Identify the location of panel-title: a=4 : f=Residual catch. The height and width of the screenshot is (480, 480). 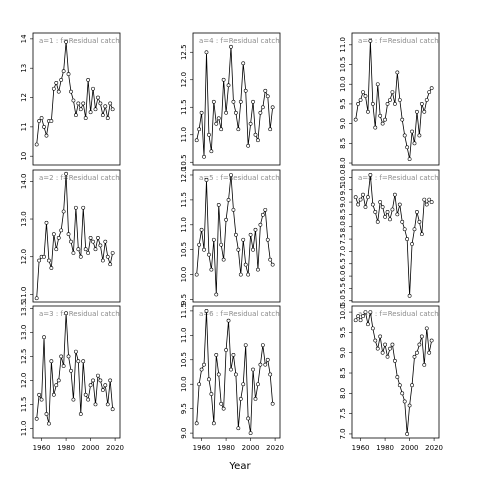
(239, 41).